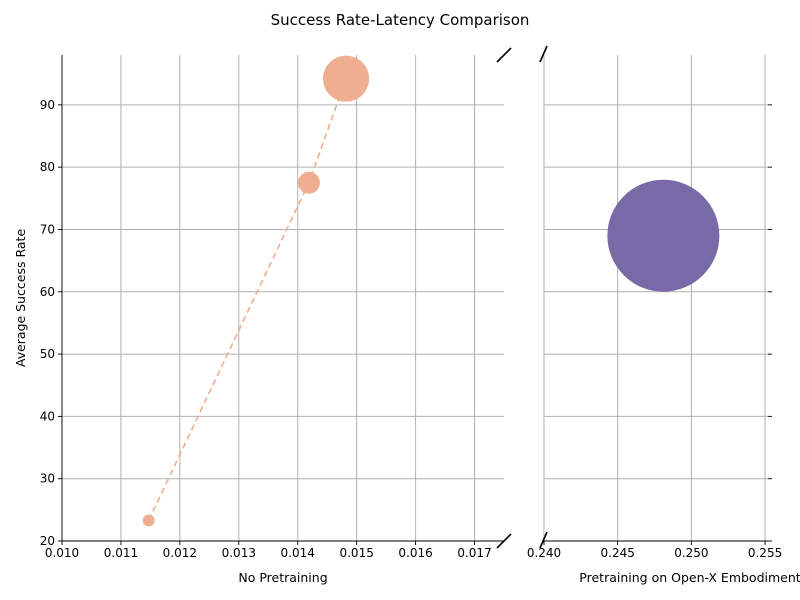 The height and width of the screenshot is (600, 800). Describe the element at coordinates (282, 577) in the screenshot. I see `x-axis-label: No Pretraining` at that location.